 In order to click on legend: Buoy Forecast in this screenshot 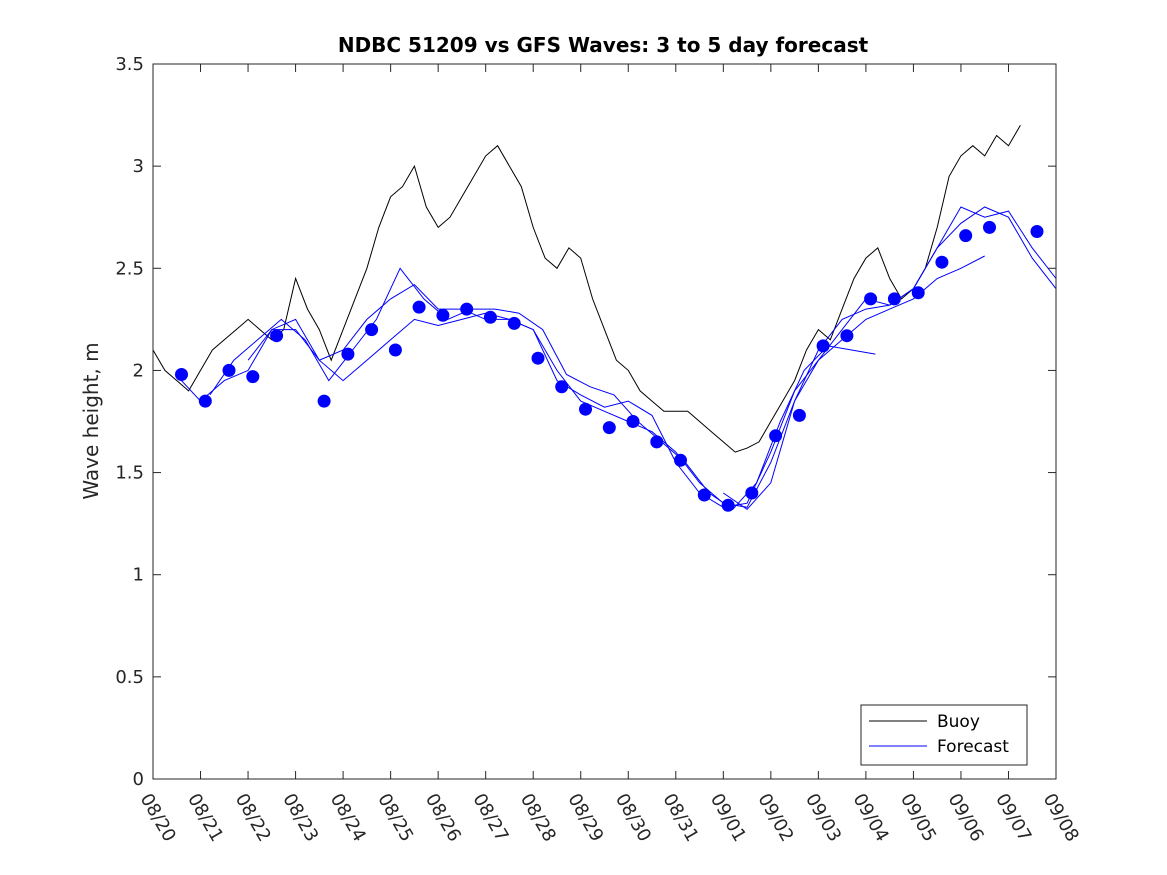, I will do `click(944, 735)`.